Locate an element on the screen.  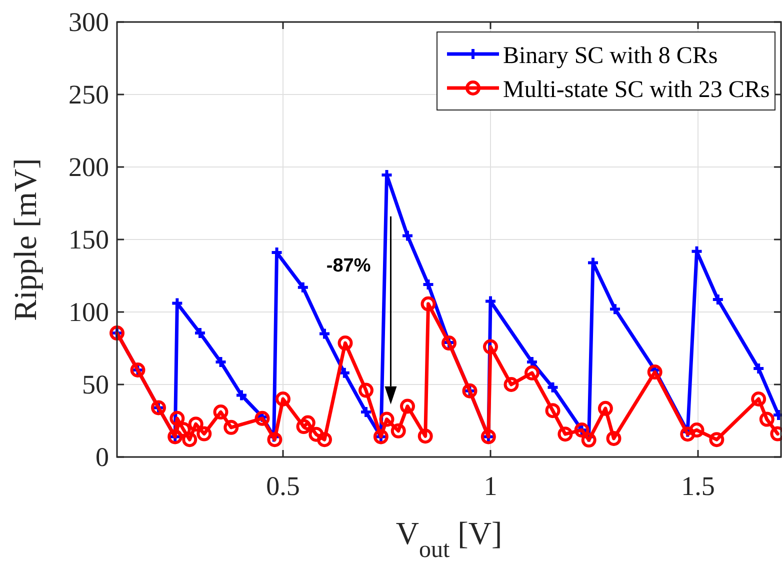
y-tick-label: 0 is located at coordinates (102, 457).